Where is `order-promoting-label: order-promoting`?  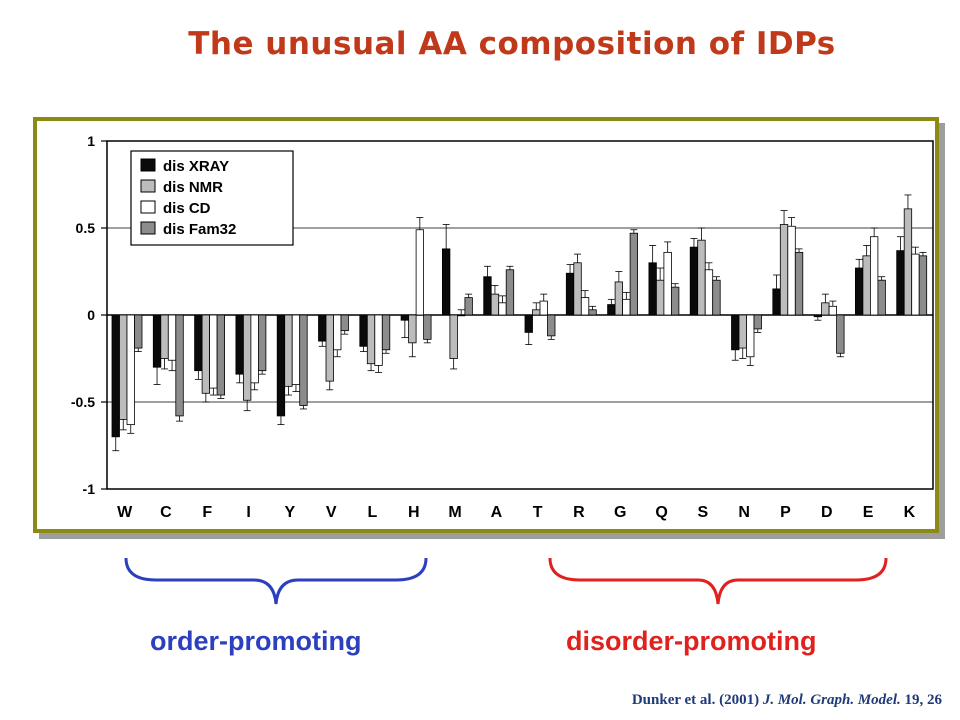
order-promoting-label: order-promoting is located at coordinates (256, 641).